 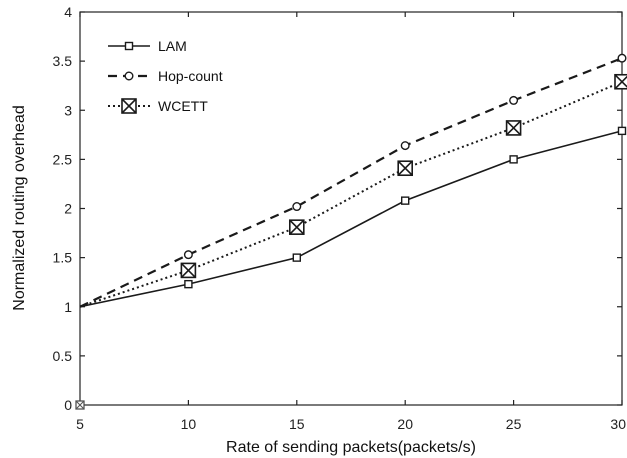 What do you see at coordinates (63, 356) in the screenshot?
I see `y-tick-label: 0.5` at bounding box center [63, 356].